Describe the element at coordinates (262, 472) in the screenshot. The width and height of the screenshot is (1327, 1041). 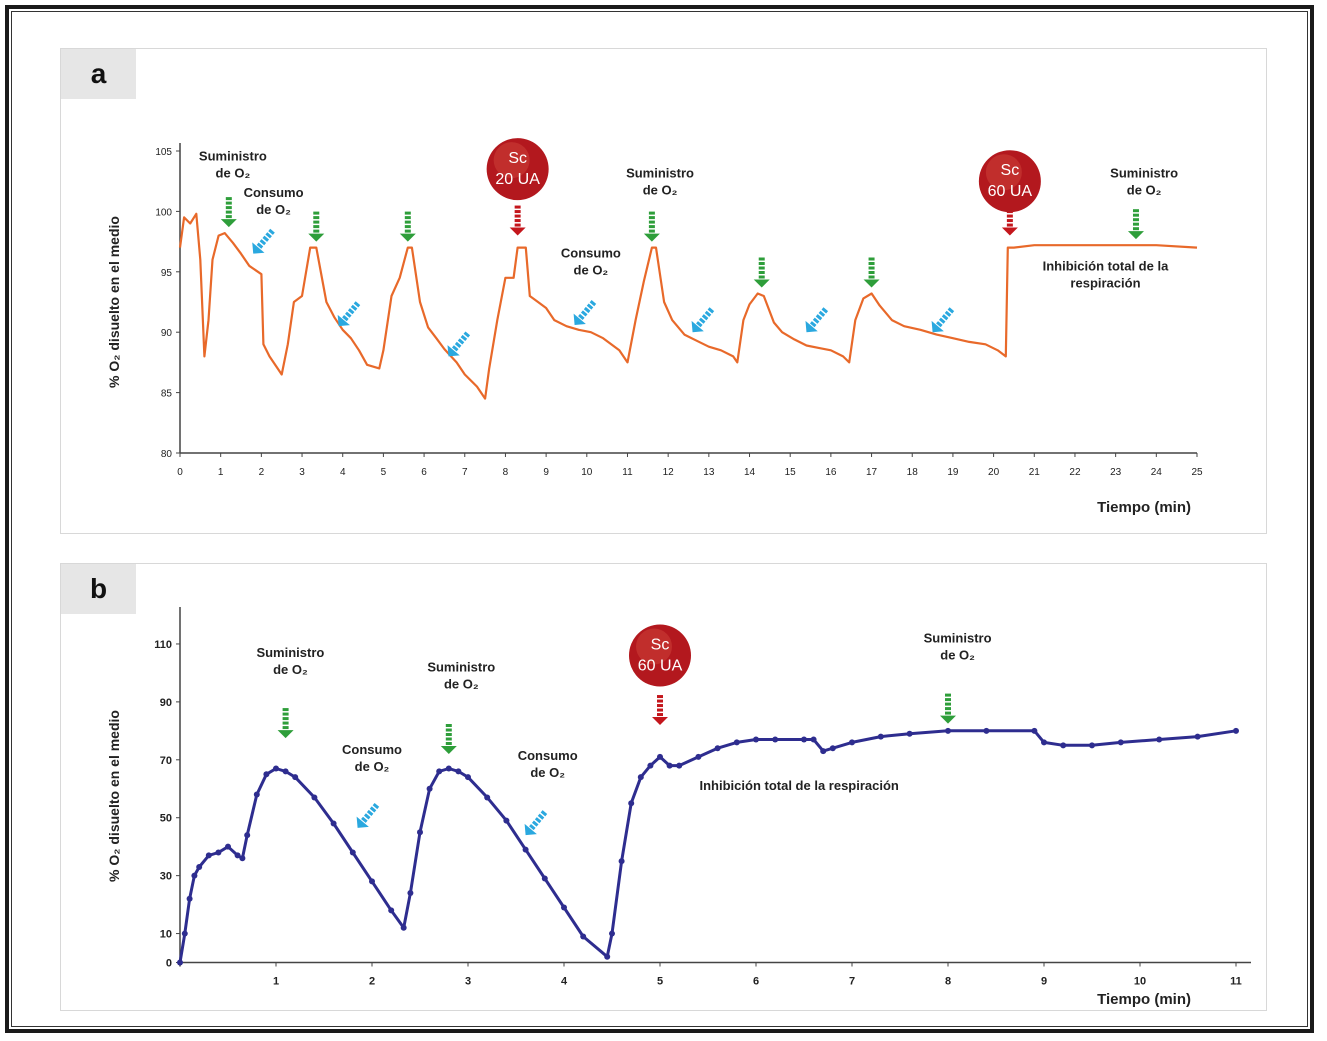
I see `x-tick-label: 2` at that location.